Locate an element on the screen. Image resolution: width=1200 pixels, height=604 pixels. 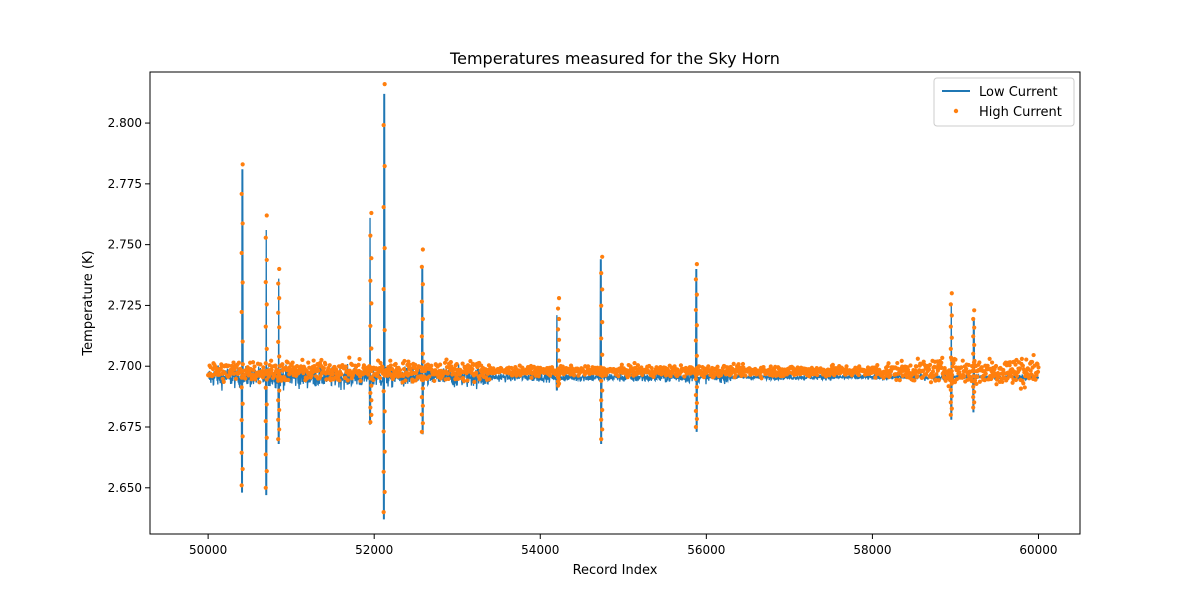
x-tick-label: 54000 is located at coordinates (540, 550).